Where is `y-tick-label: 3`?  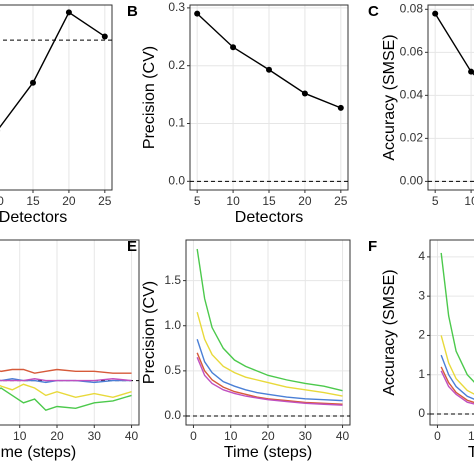 y-tick-label: 3 is located at coordinates (421, 295).